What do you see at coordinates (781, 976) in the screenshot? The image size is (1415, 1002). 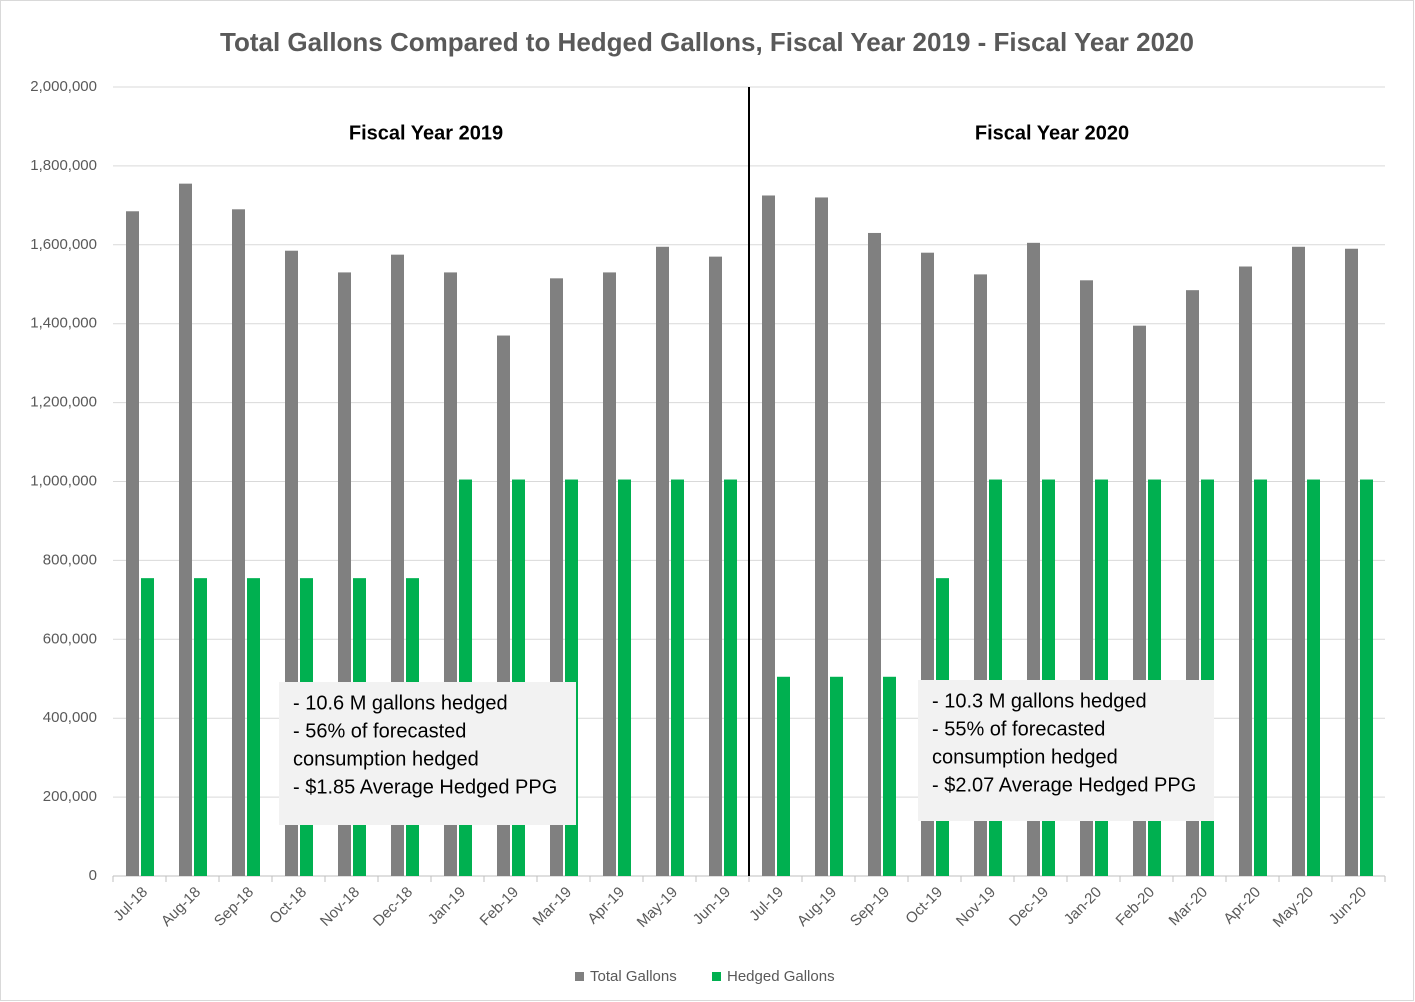 I see `legend-label: Hedged Gallons` at bounding box center [781, 976].